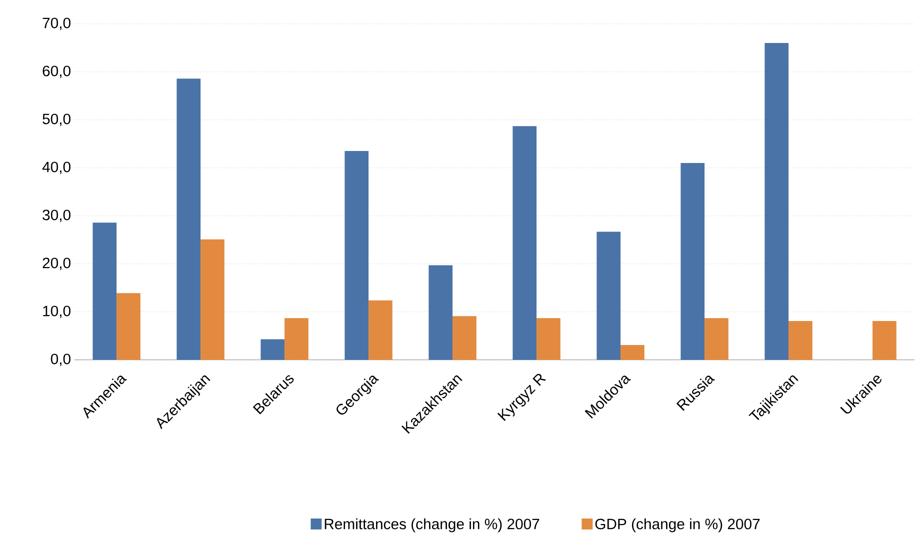  I want to click on y-tick-label: 40,0, so click(56, 168).